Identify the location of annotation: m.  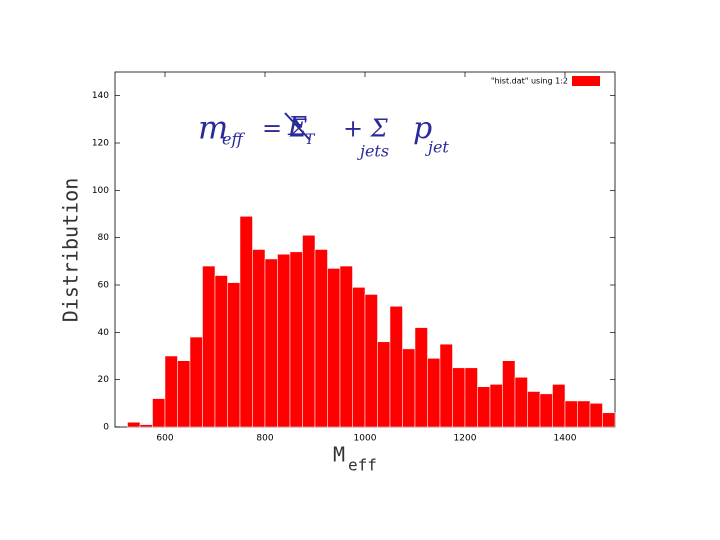
(213, 128).